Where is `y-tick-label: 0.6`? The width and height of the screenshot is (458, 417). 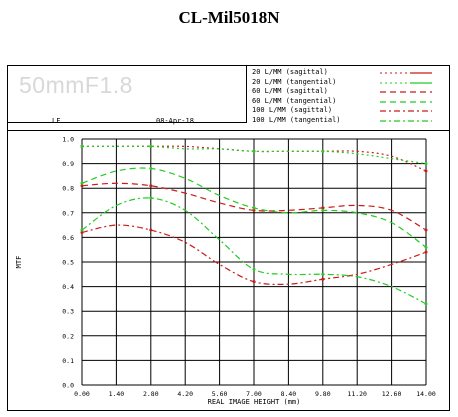
y-tick-label: 0.6 is located at coordinates (68, 238).